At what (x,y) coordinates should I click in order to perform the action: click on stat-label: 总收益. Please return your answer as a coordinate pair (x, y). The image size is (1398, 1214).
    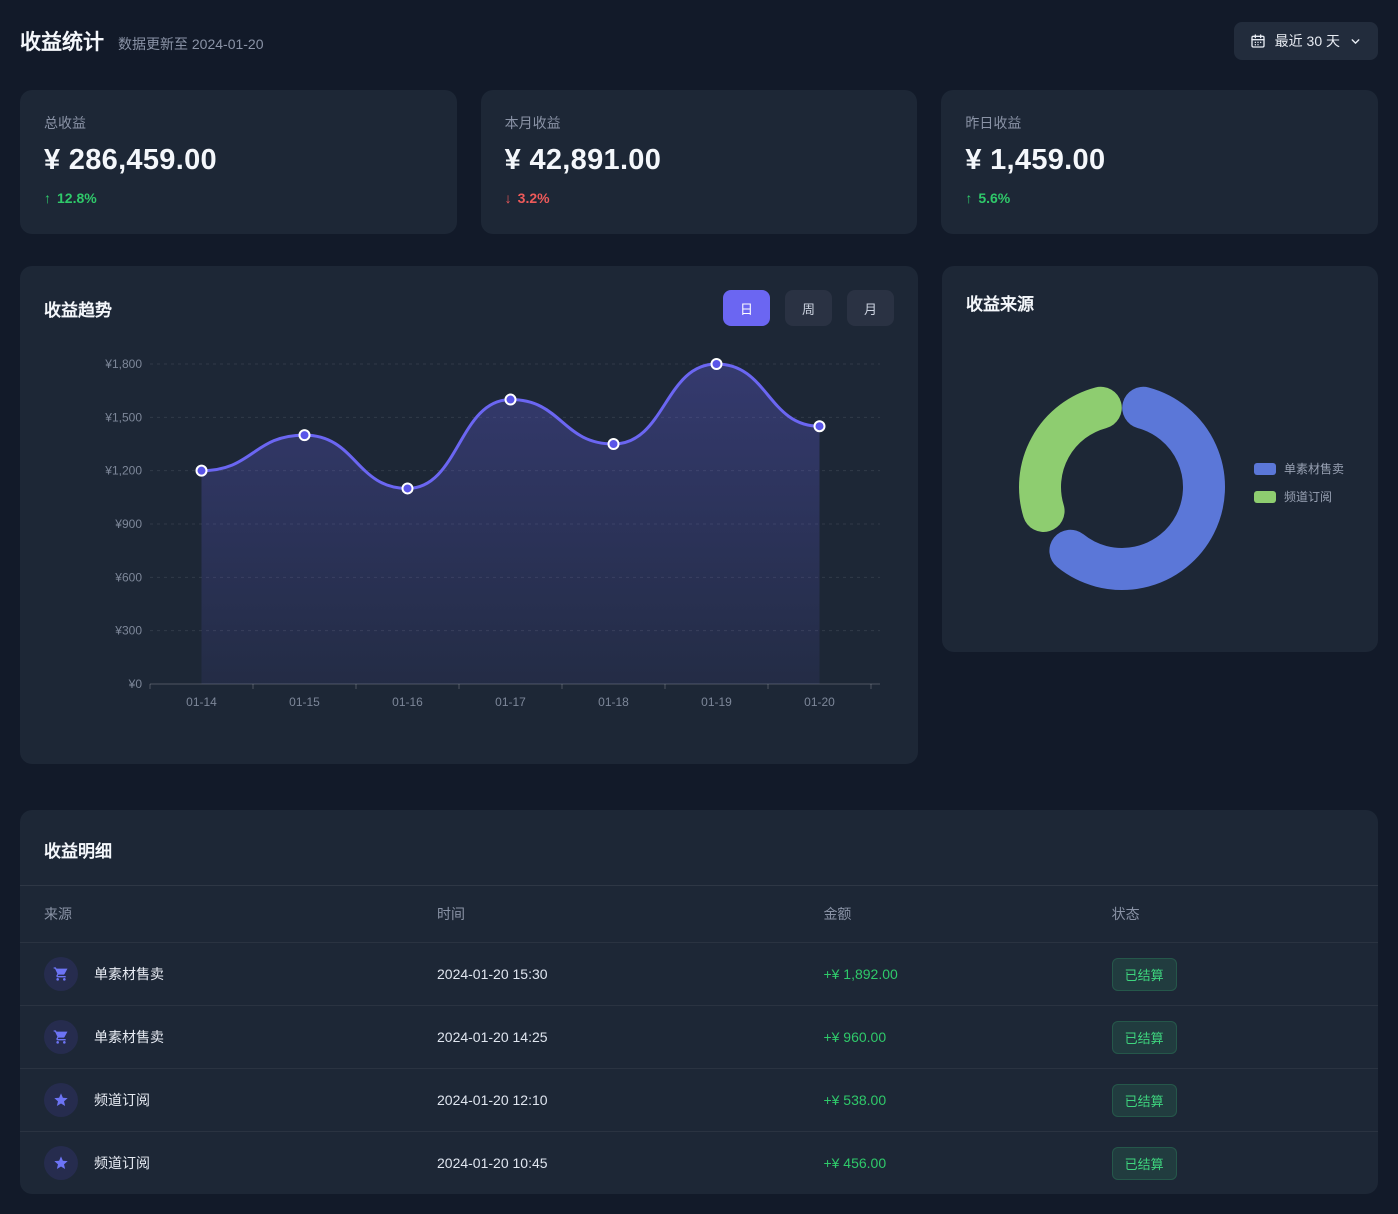
    Looking at the image, I should click on (65, 123).